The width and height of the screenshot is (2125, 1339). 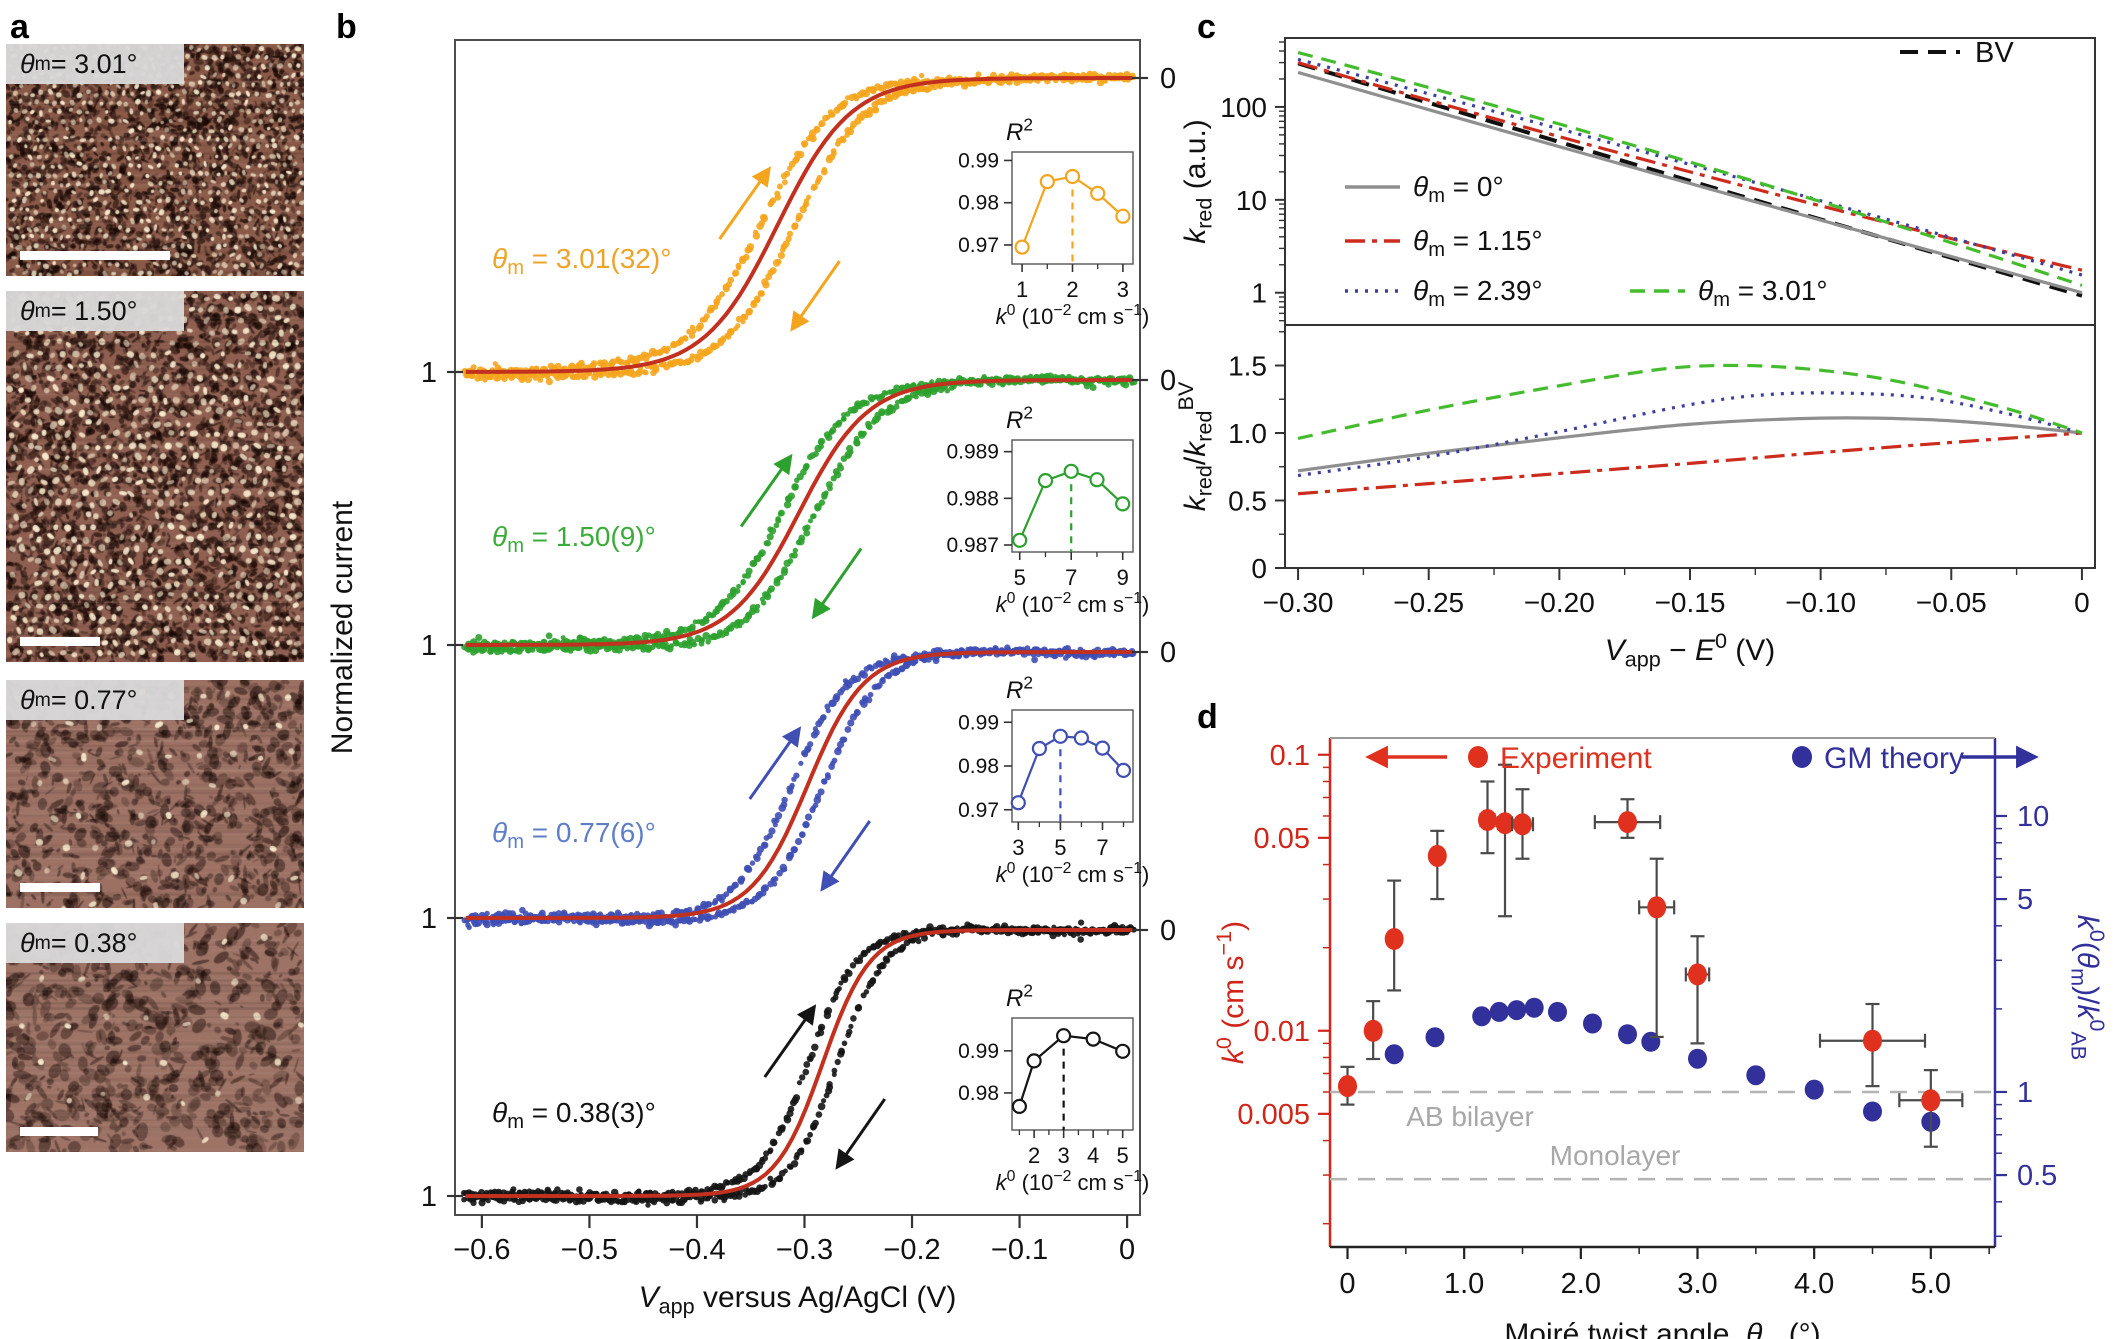 What do you see at coordinates (1690, 602) in the screenshot?
I see `svg-text: −0.15` at bounding box center [1690, 602].